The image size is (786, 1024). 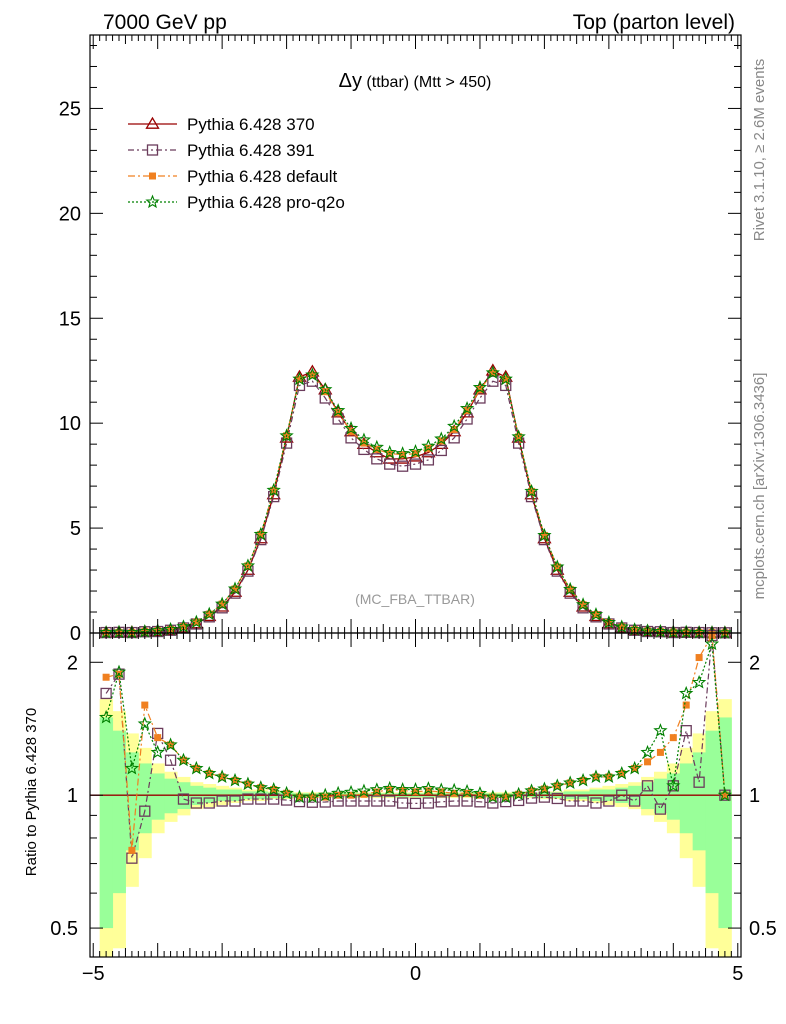 What do you see at coordinates (165, 22) in the screenshot?
I see `header-left: 7000 GeV pp` at bounding box center [165, 22].